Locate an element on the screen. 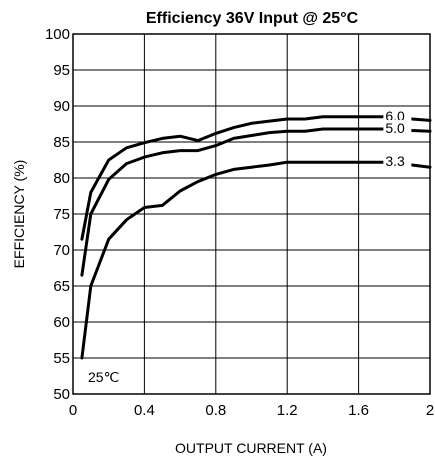 This screenshot has height=462, width=435. x-tick-label: 0.4 is located at coordinates (144, 410).